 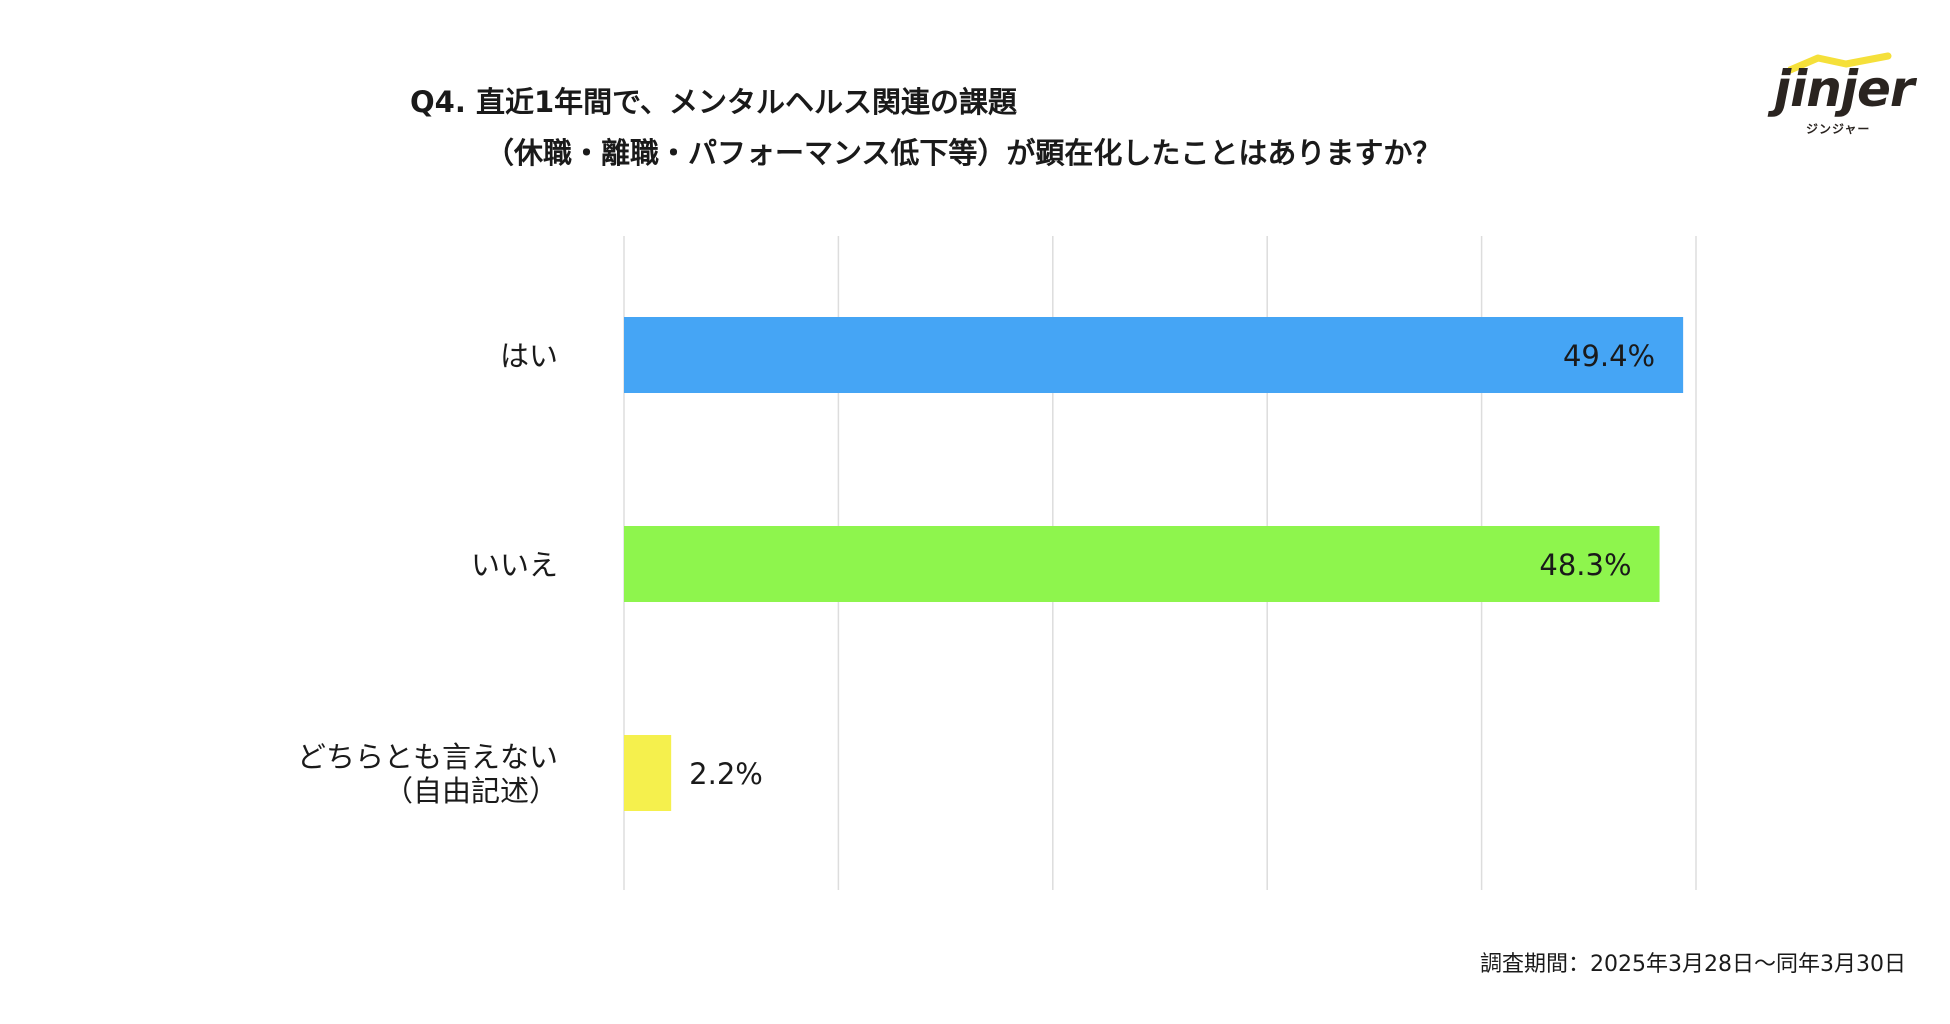 What do you see at coordinates (427, 757) in the screenshot?
I see `category-label: どちらとも言えない` at bounding box center [427, 757].